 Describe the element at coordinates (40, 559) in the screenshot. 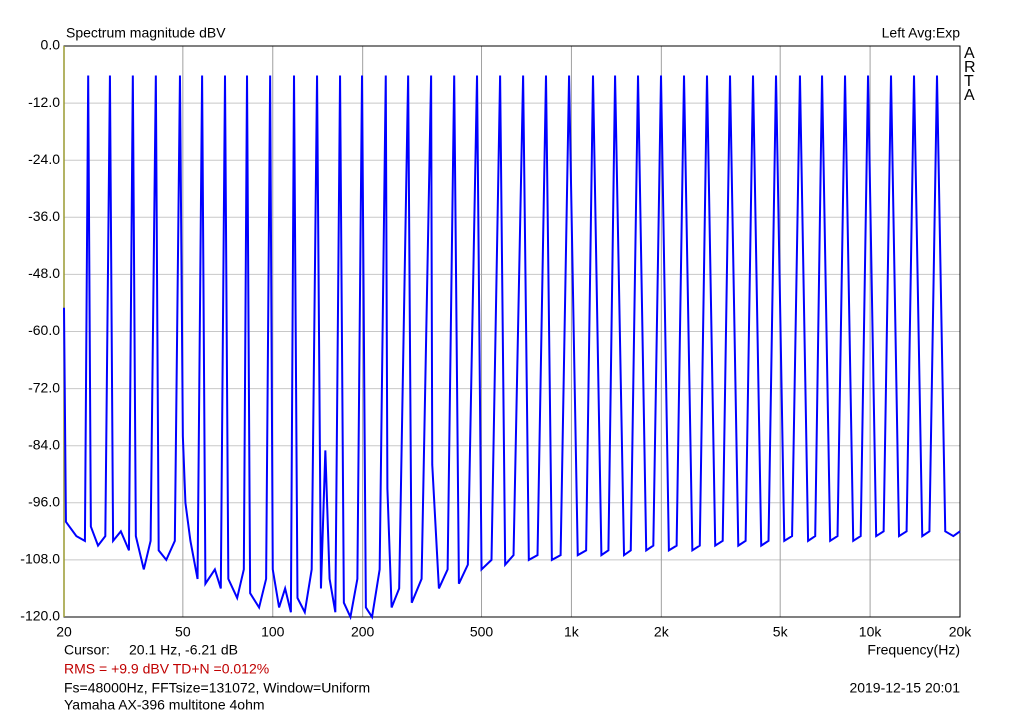

I see `y-tick-label: -108.0` at that location.